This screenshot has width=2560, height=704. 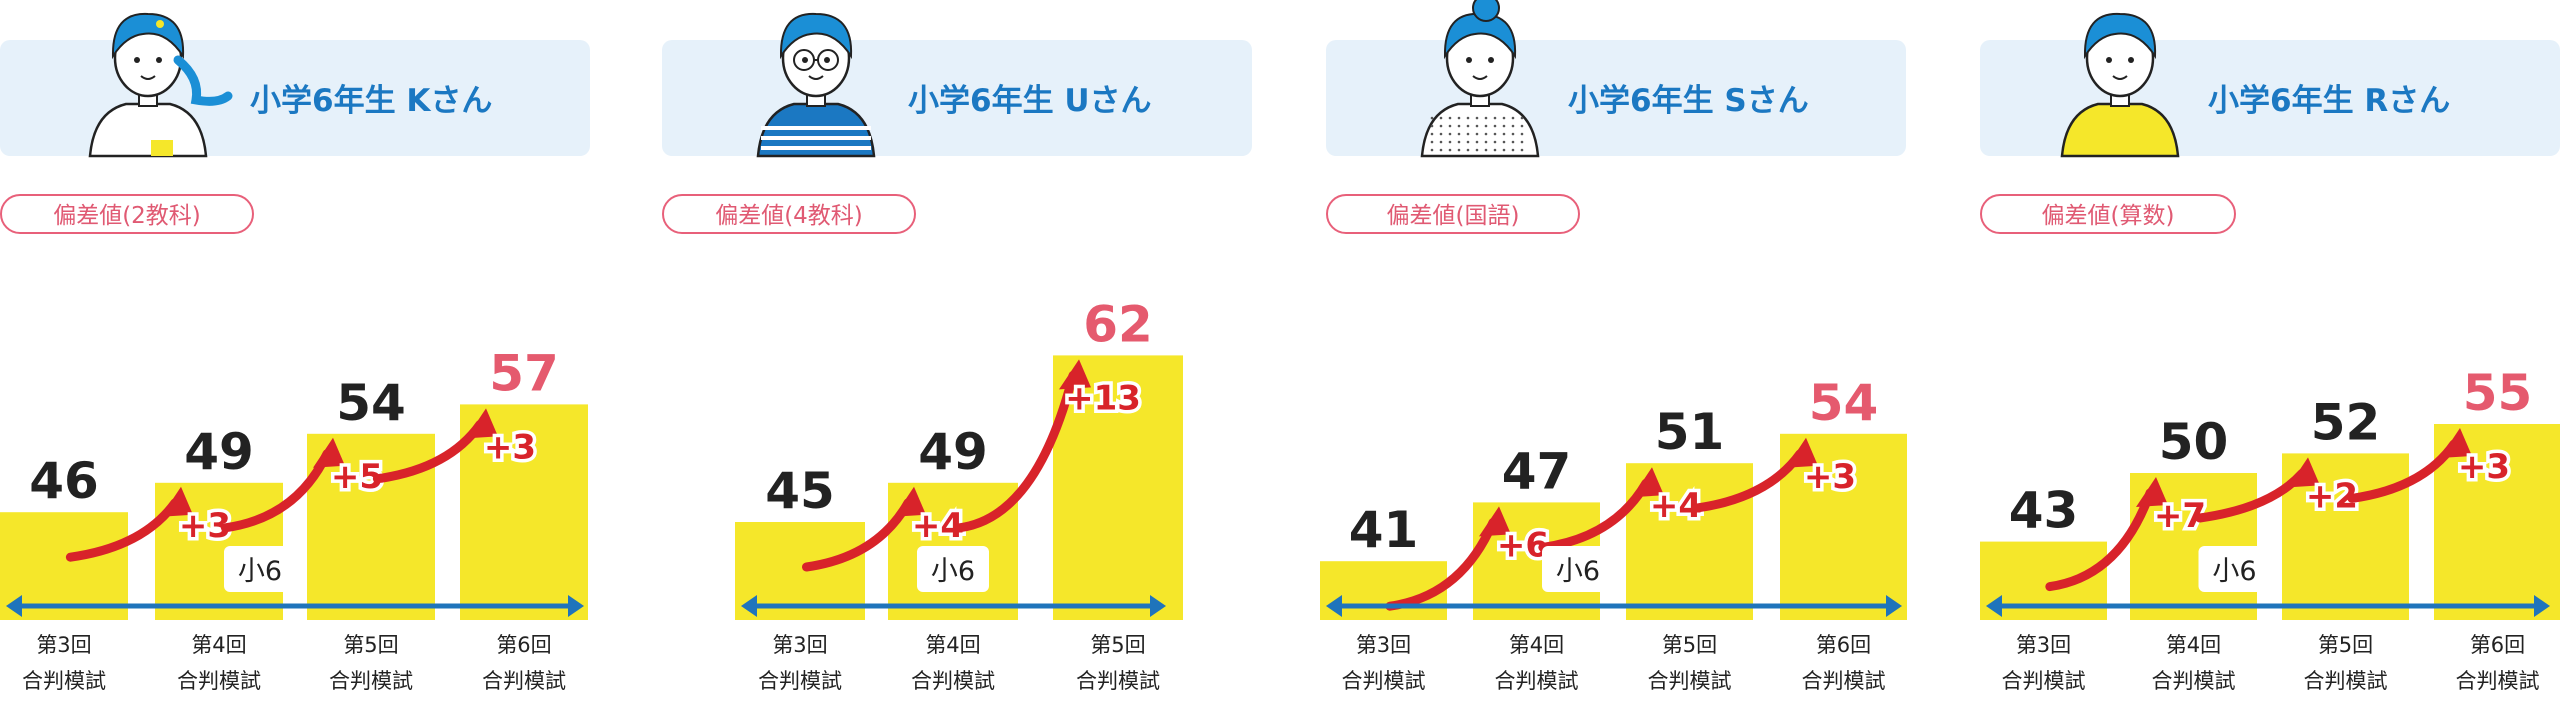 I want to click on value-label: 47, so click(x=1537, y=471).